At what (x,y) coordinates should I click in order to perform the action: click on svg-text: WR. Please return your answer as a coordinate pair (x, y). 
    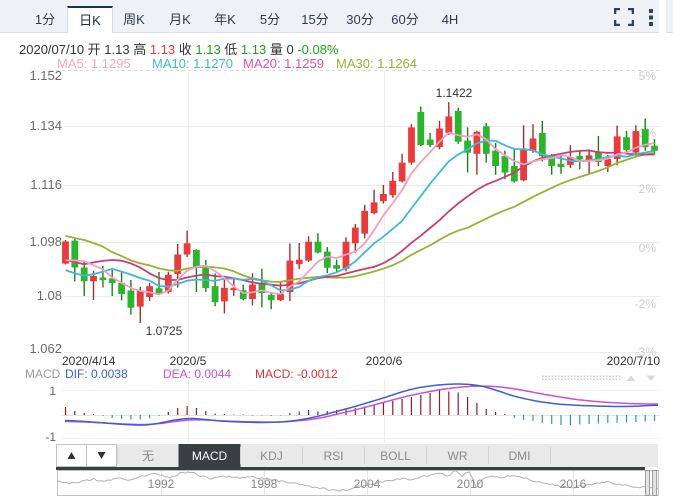
    Looking at the image, I should click on (458, 456).